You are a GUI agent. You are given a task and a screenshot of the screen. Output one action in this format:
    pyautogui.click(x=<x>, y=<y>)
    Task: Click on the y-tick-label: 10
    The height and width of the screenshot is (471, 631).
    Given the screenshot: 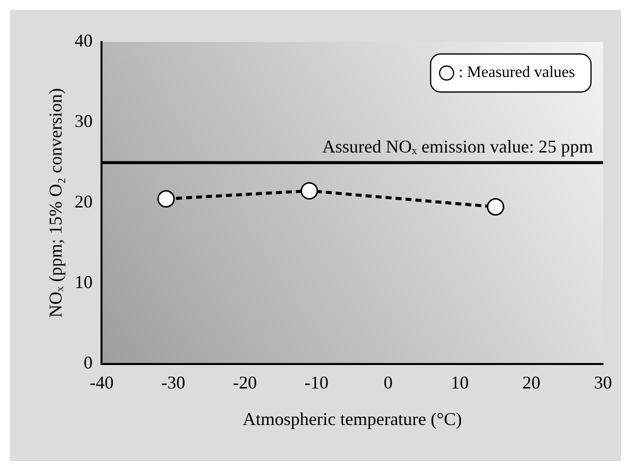 What is the action you would take?
    pyautogui.click(x=83, y=282)
    